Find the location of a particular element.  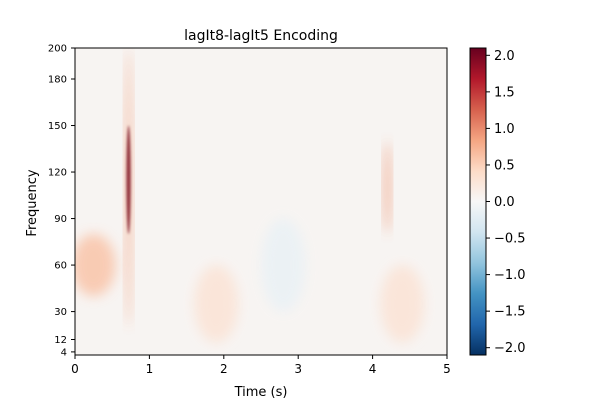

x-tick-label: 2 is located at coordinates (224, 369).